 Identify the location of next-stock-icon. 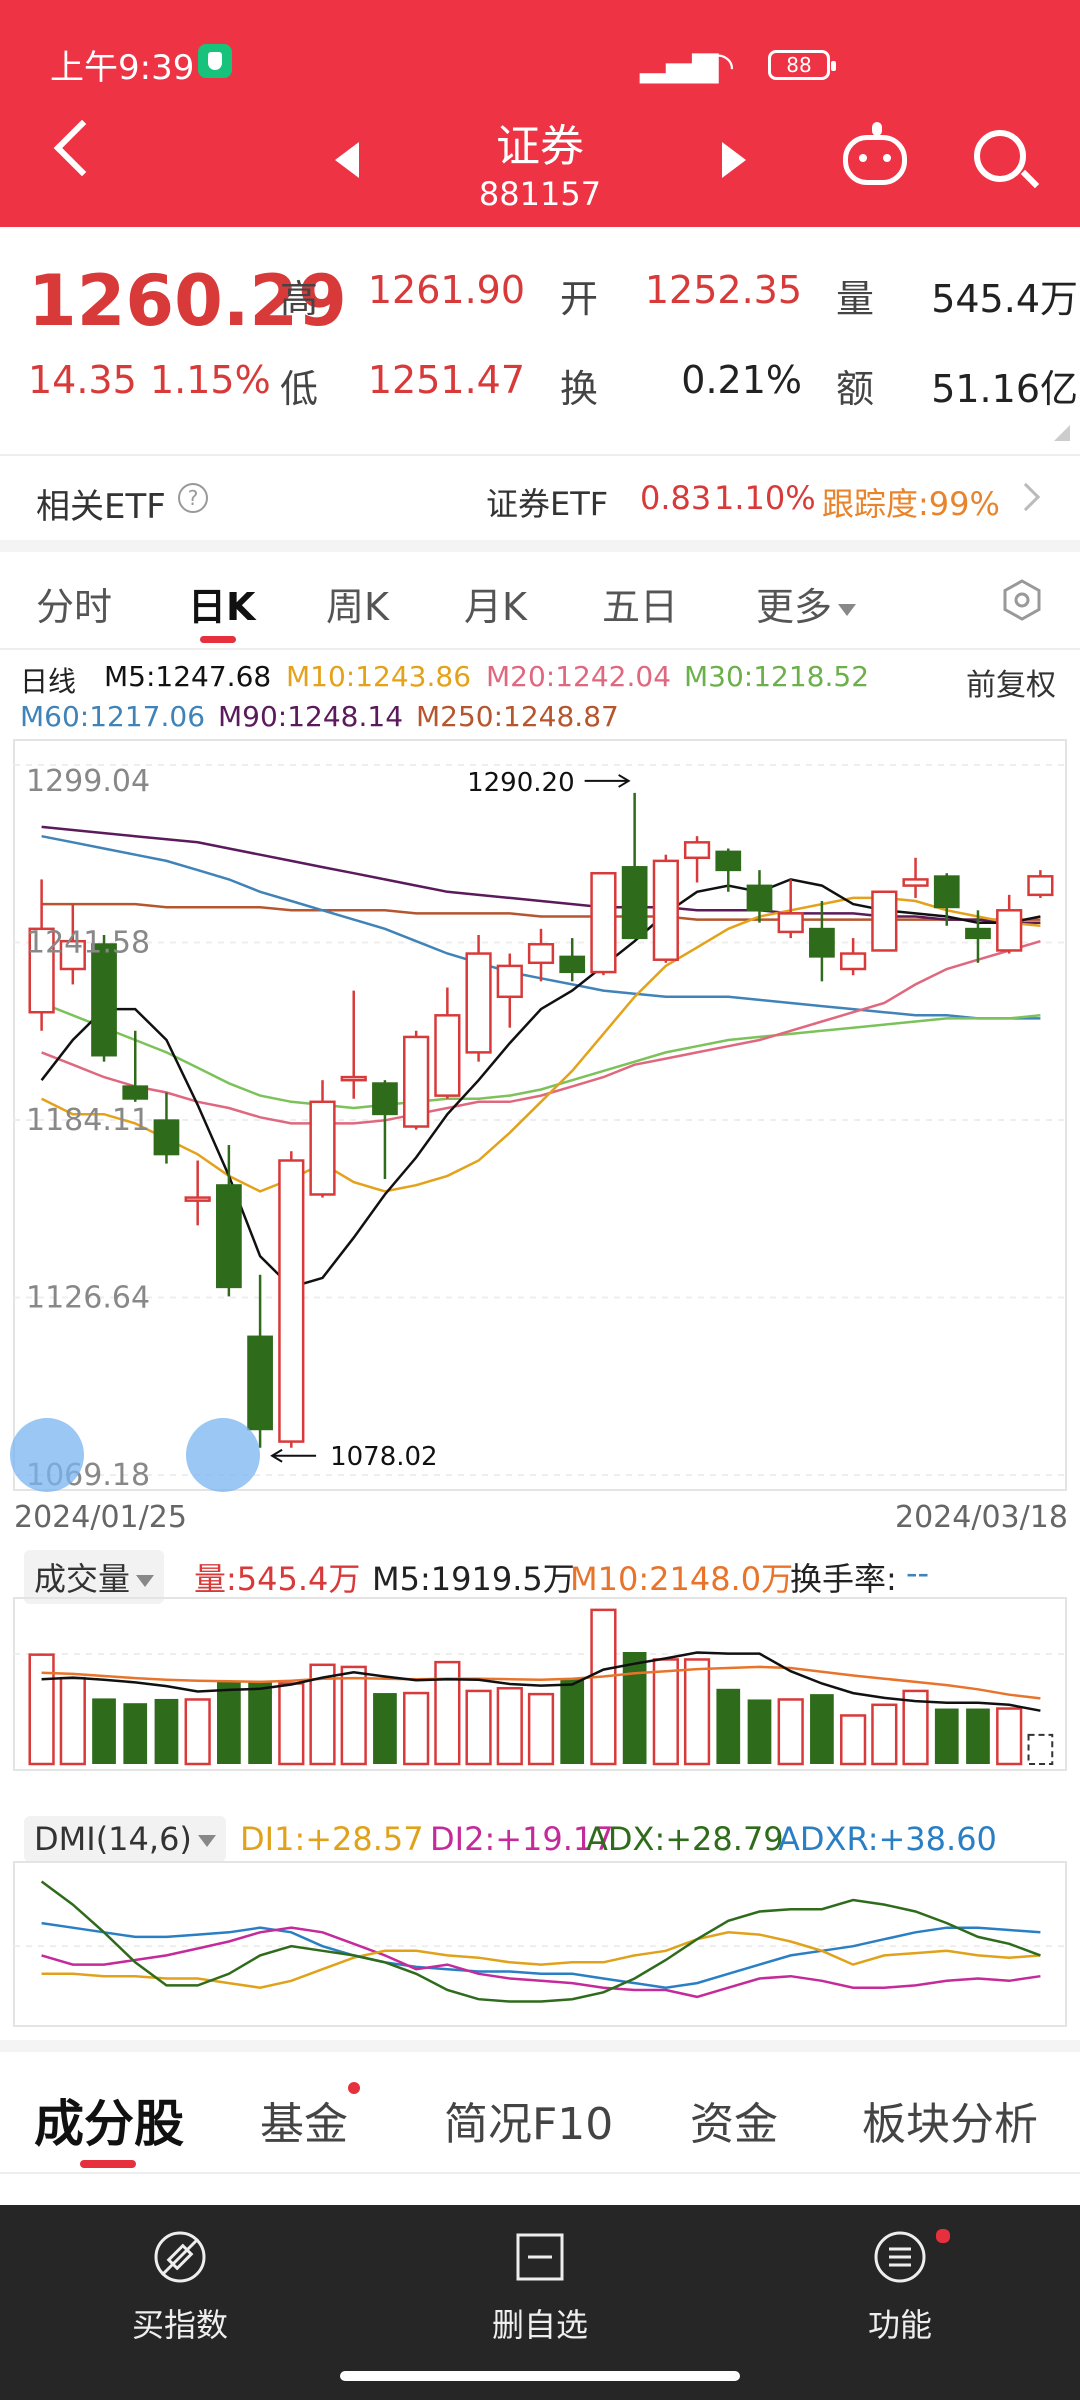
(734, 160).